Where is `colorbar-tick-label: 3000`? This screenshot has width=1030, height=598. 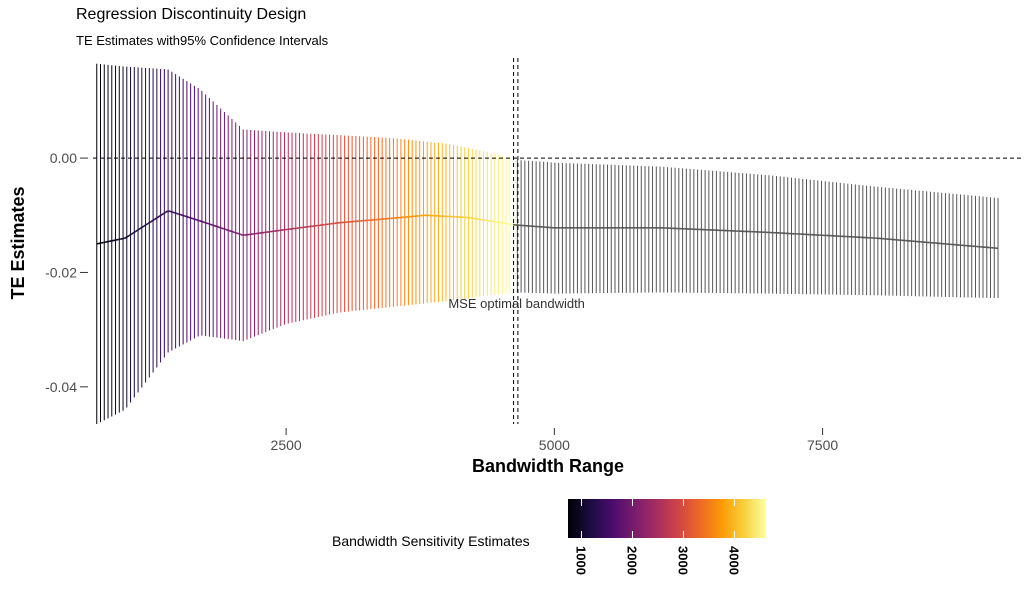 colorbar-tick-label: 3000 is located at coordinates (682, 560).